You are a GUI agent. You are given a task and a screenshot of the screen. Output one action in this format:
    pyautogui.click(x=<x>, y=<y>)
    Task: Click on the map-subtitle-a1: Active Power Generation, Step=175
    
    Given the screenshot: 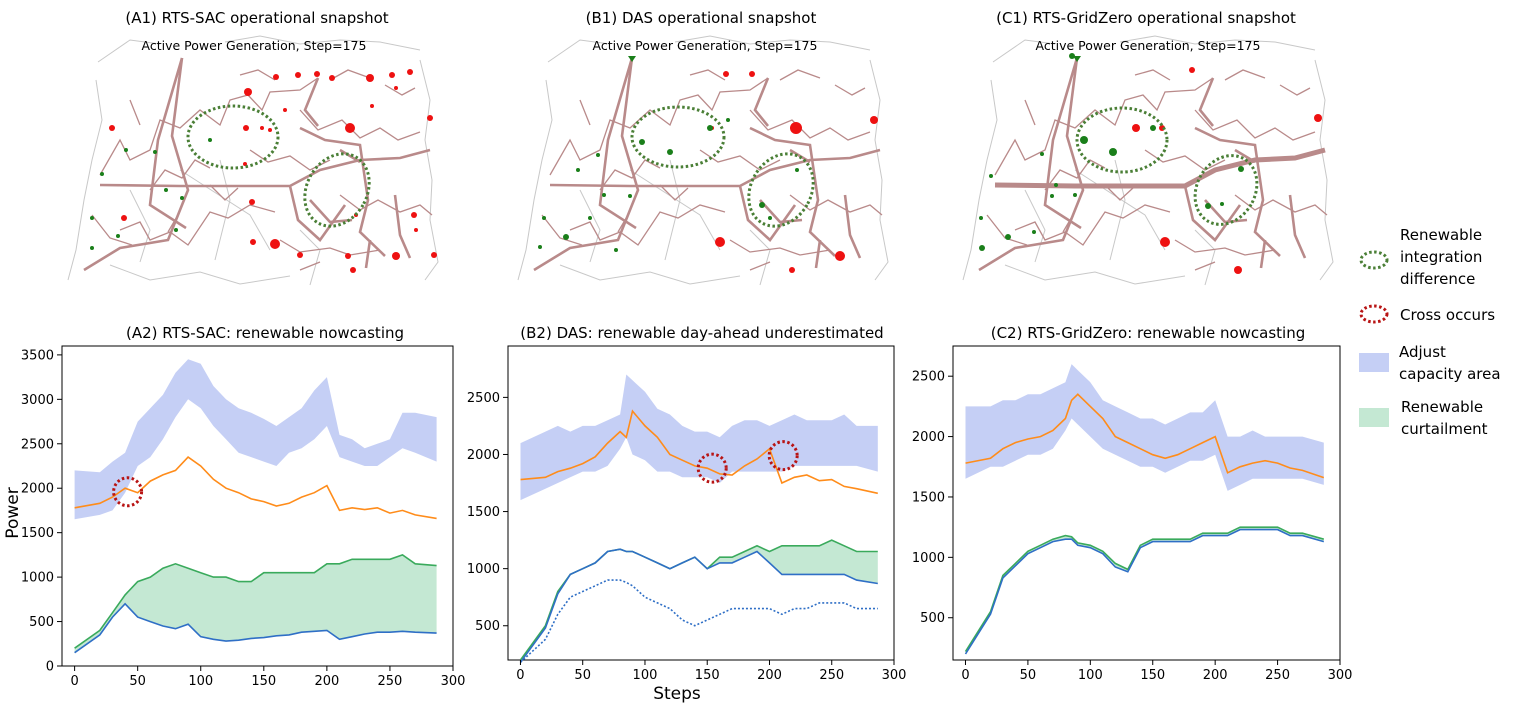 What is the action you would take?
    pyautogui.click(x=254, y=45)
    